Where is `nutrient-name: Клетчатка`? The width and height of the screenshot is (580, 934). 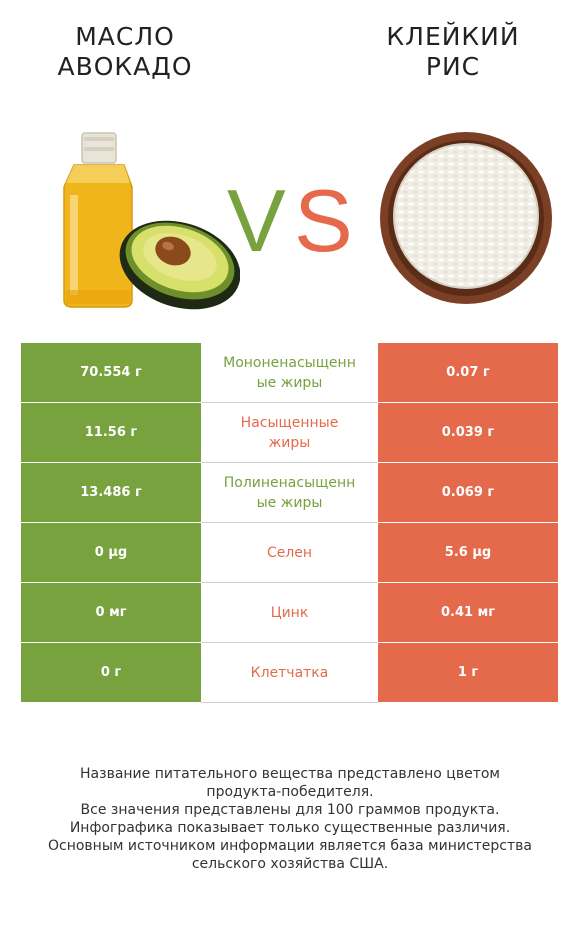 nutrient-name: Клетчатка is located at coordinates (289, 673).